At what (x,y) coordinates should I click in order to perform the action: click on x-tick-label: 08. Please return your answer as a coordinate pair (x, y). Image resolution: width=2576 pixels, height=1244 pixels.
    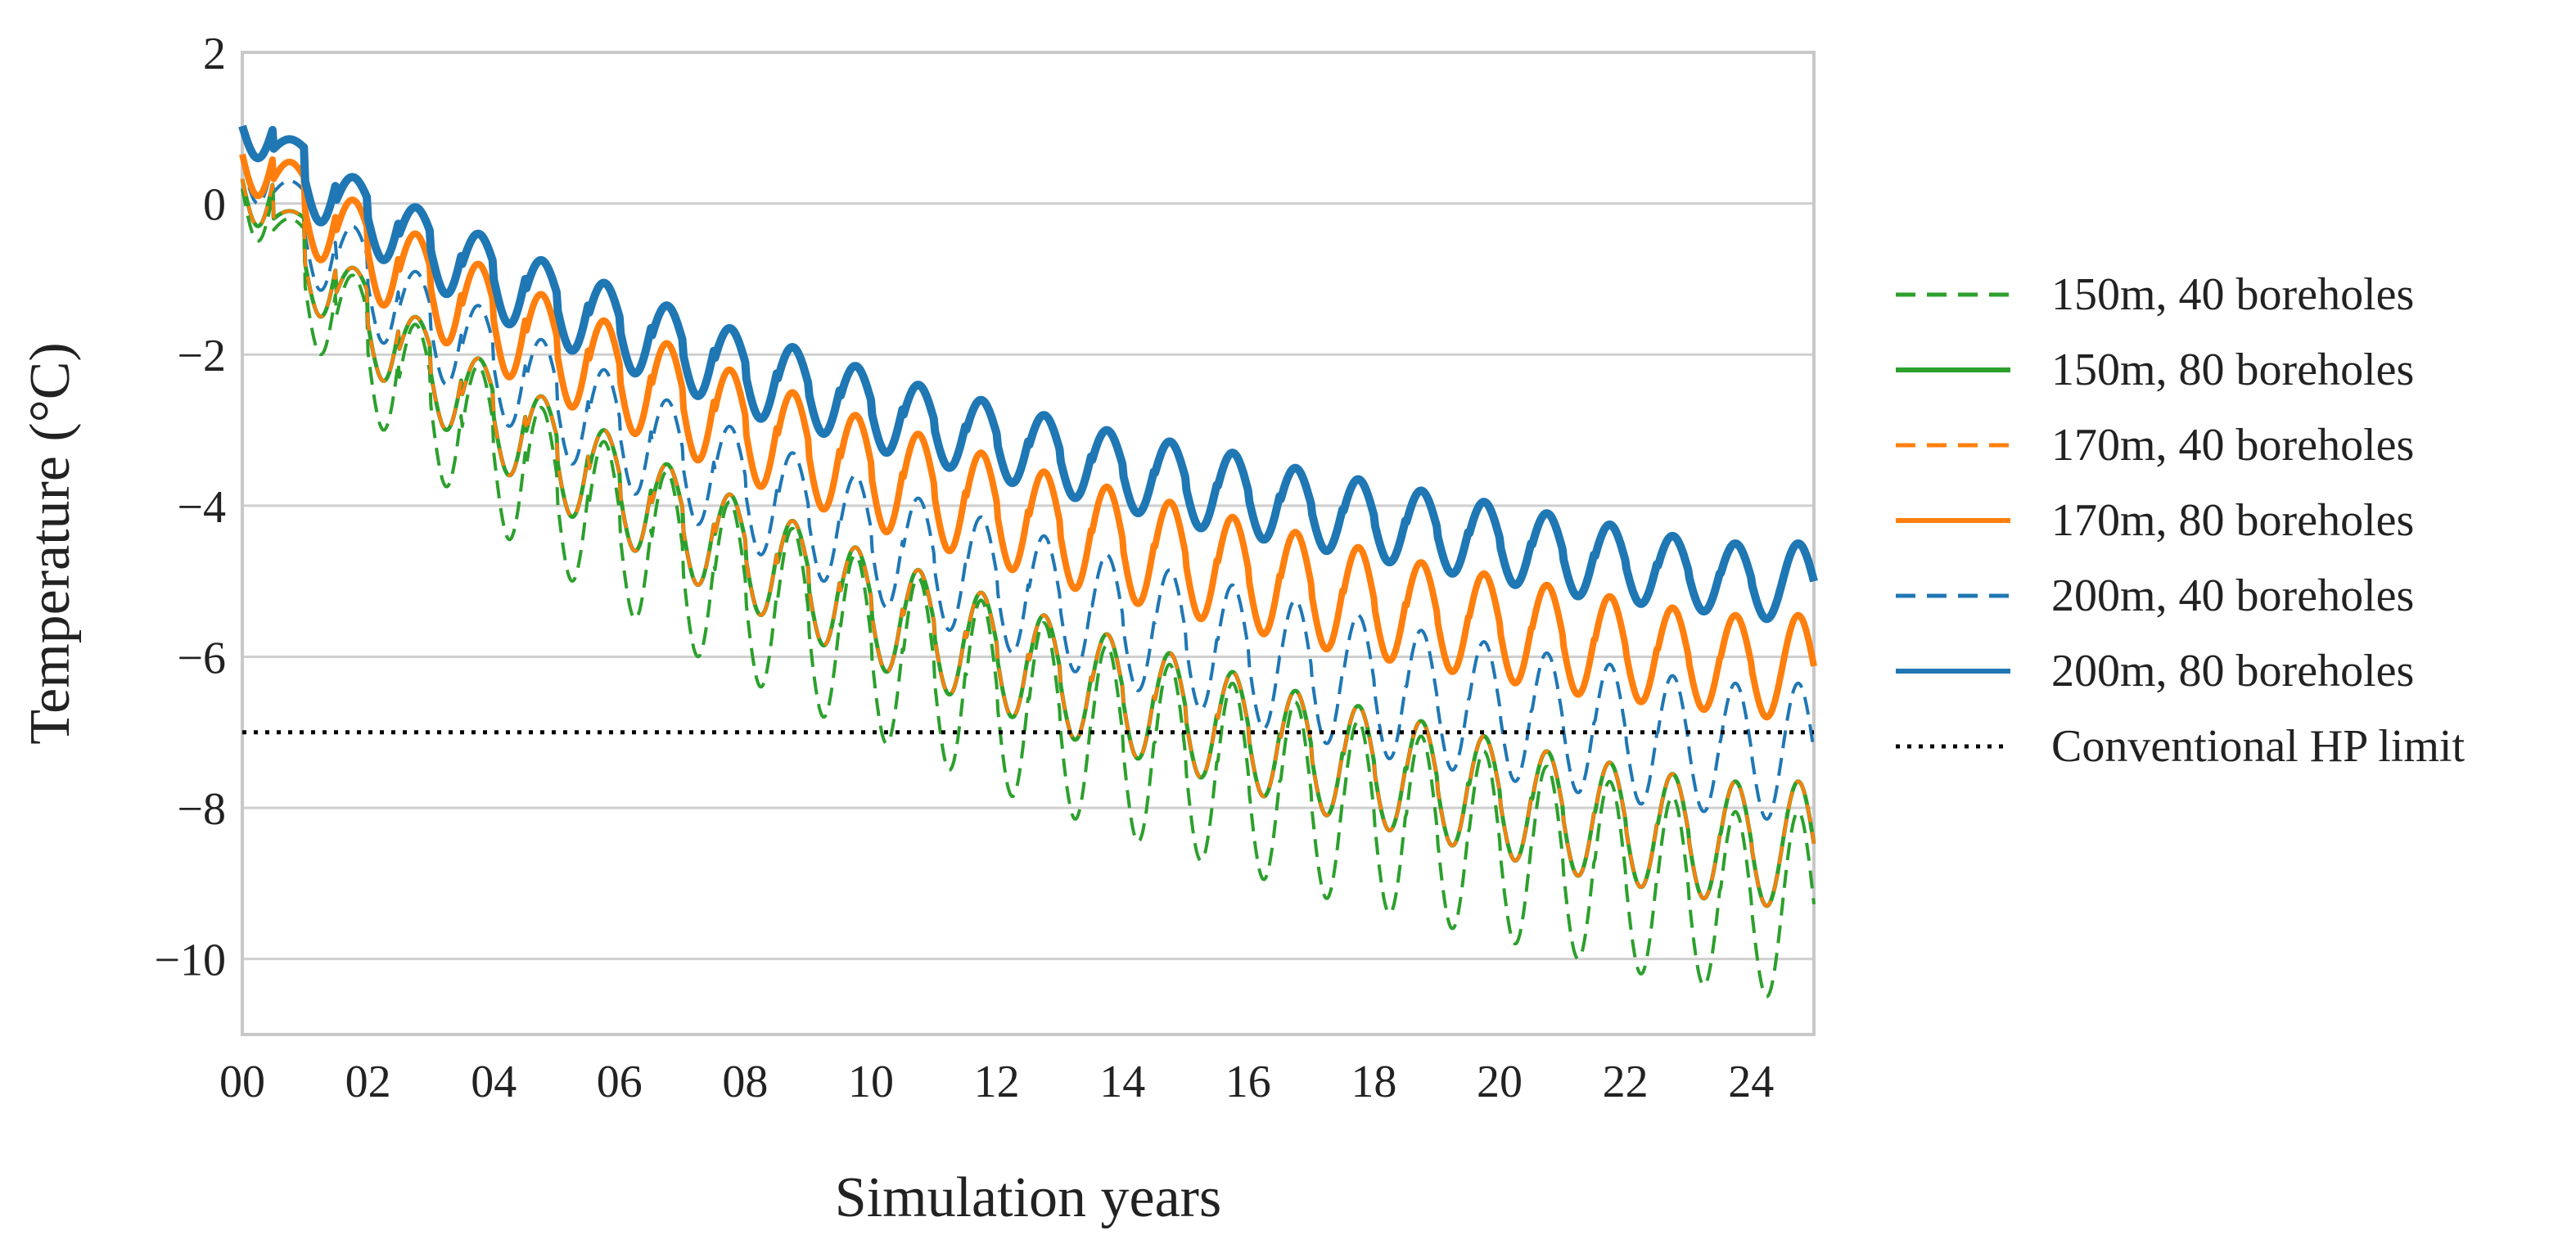
    Looking at the image, I should click on (745, 1082).